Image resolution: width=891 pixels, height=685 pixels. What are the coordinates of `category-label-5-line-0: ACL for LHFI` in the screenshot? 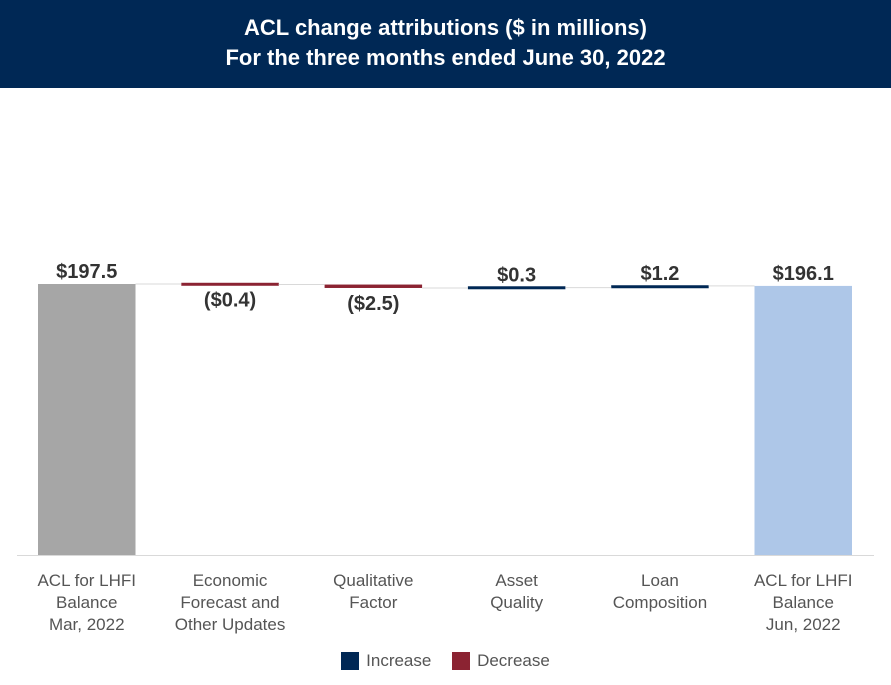 It's located at (803, 580).